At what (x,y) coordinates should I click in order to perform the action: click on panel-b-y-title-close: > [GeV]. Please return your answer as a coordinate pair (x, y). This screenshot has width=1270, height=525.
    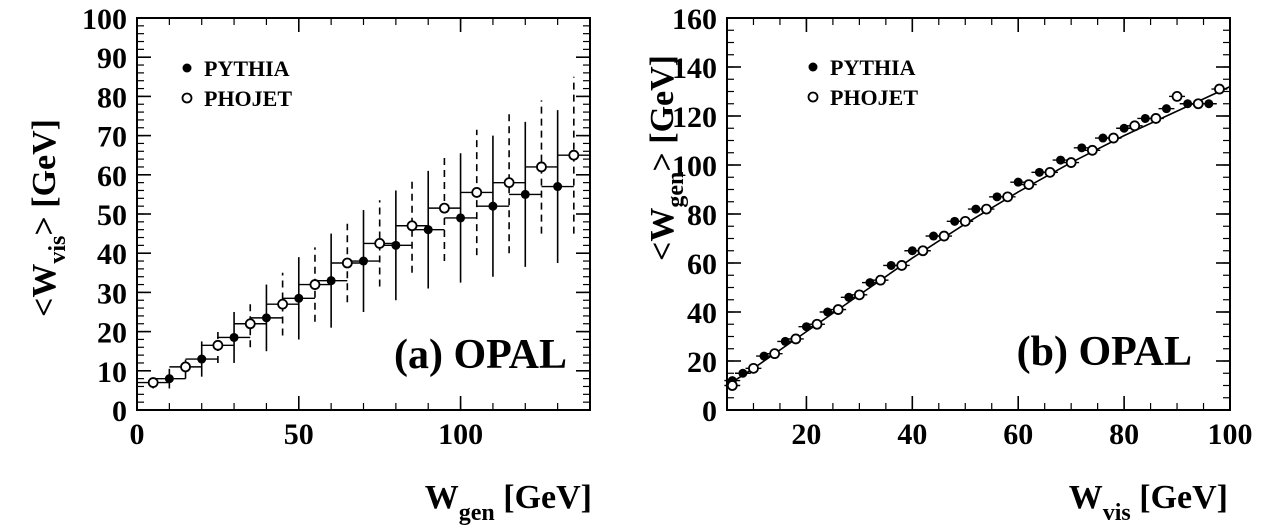
    Looking at the image, I should click on (662, 113).